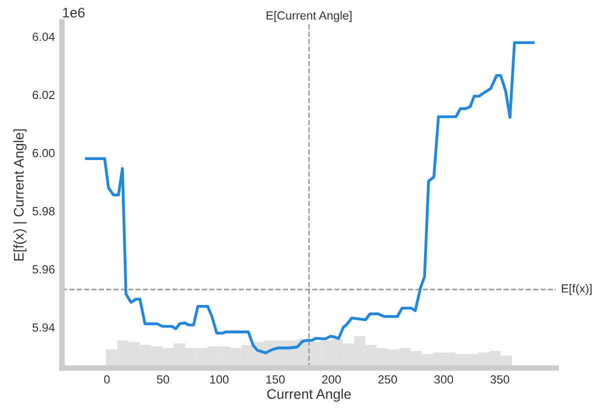 The image size is (597, 412). I want to click on x-tick-label: 100, so click(219, 379).